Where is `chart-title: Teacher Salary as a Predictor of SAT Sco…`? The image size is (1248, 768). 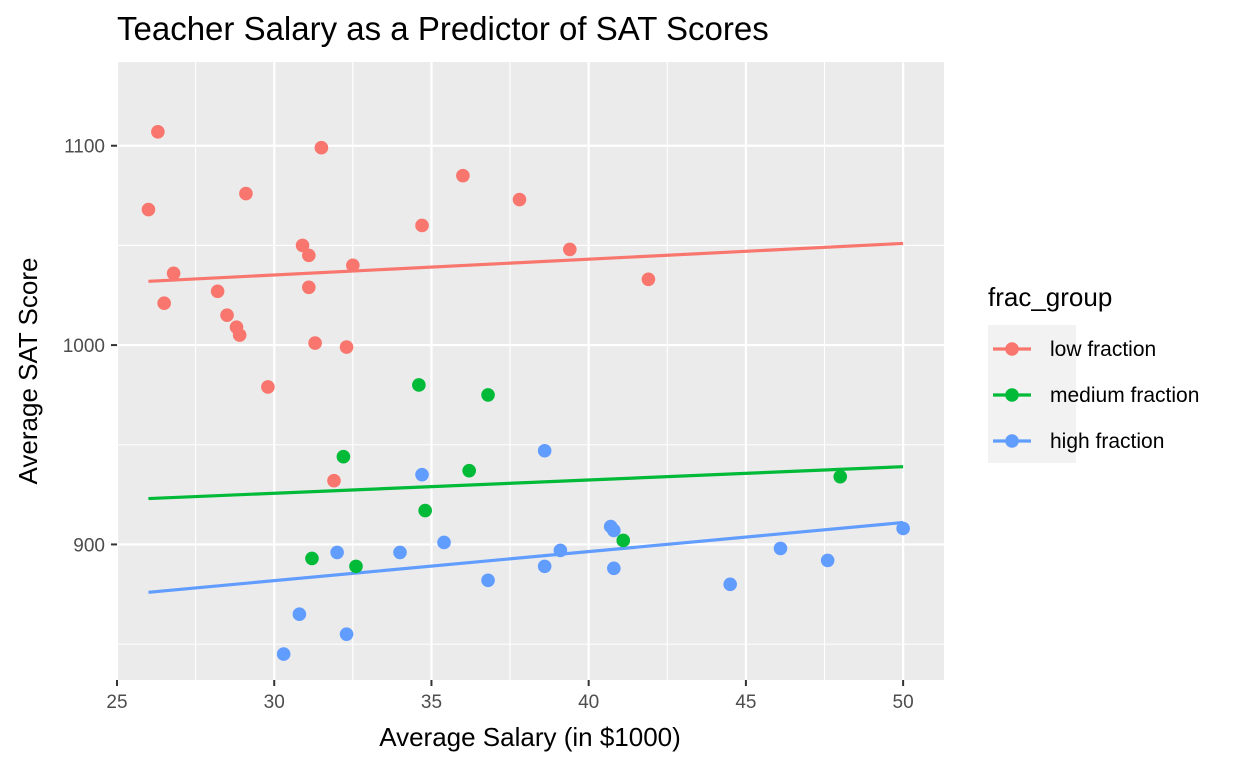
chart-title: Teacher Salary as a Predictor of SAT Sco… is located at coordinates (443, 28).